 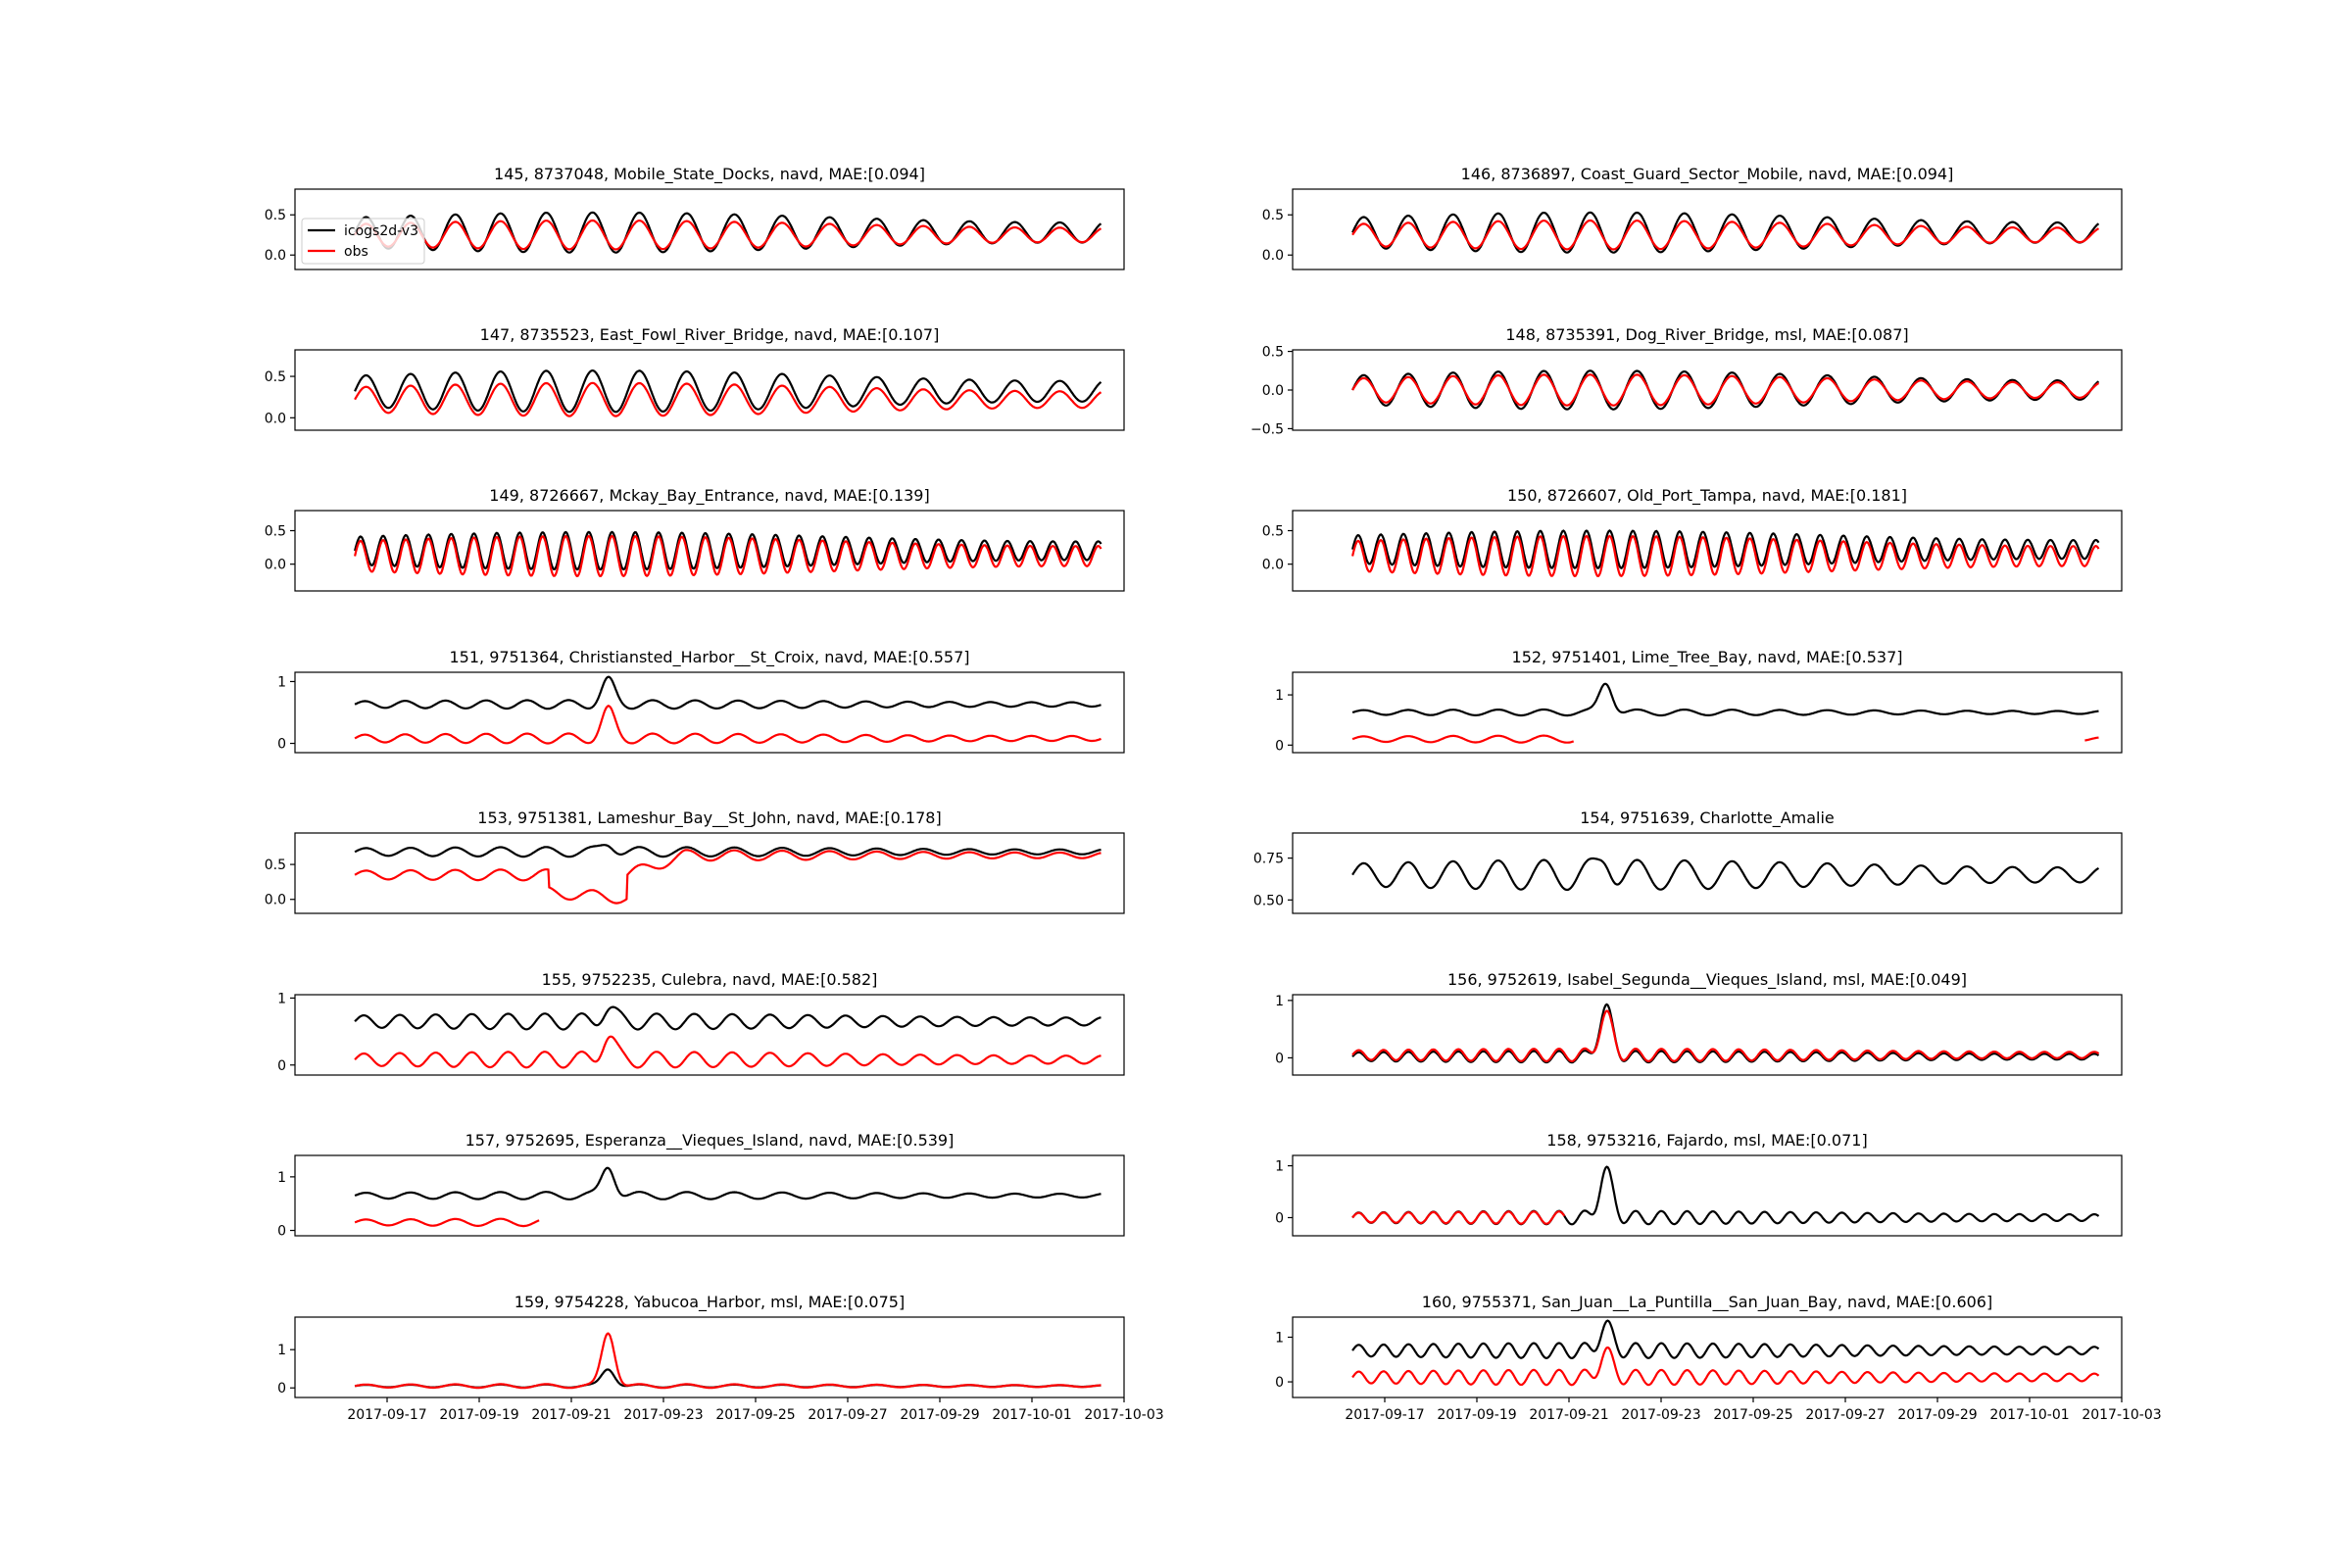 What do you see at coordinates (363, 241) in the screenshot?
I see `legend: icogs2d-v3 obs` at bounding box center [363, 241].